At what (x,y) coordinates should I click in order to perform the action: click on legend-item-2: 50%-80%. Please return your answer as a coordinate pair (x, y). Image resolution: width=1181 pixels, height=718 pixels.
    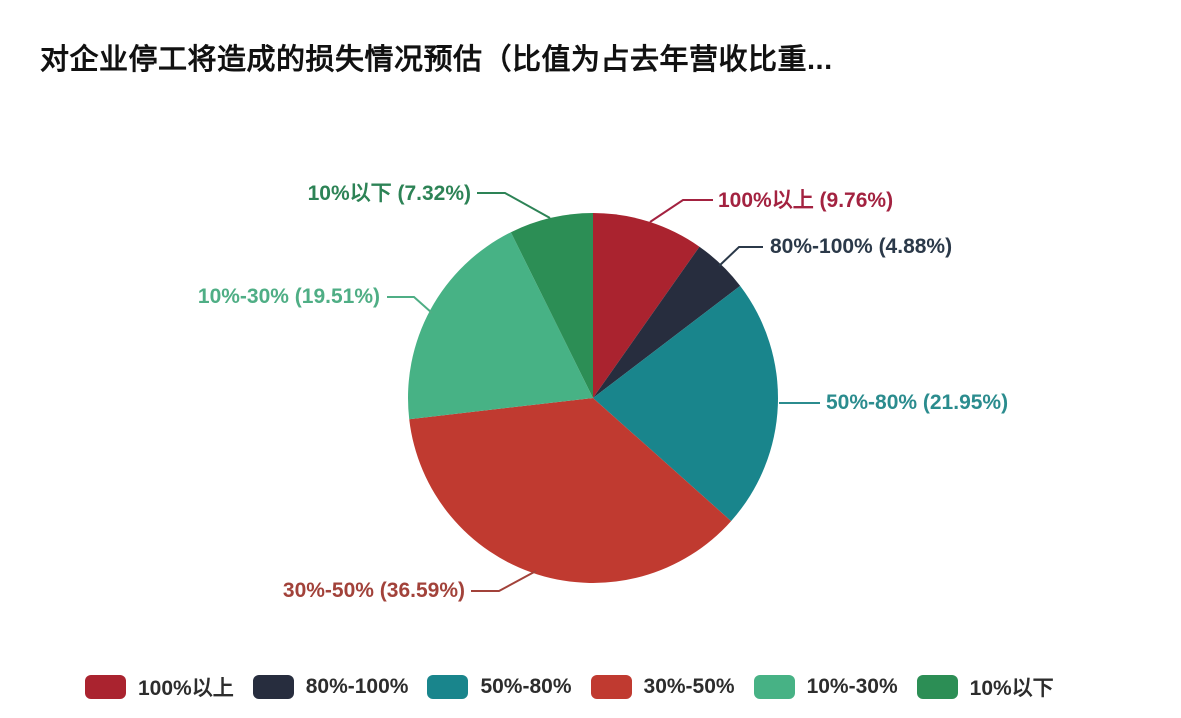
    Looking at the image, I should click on (499, 687).